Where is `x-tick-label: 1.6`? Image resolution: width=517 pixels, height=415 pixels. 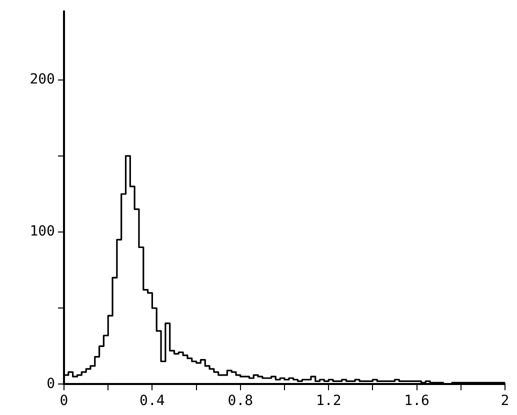 x-tick-label: 1.6 is located at coordinates (417, 401).